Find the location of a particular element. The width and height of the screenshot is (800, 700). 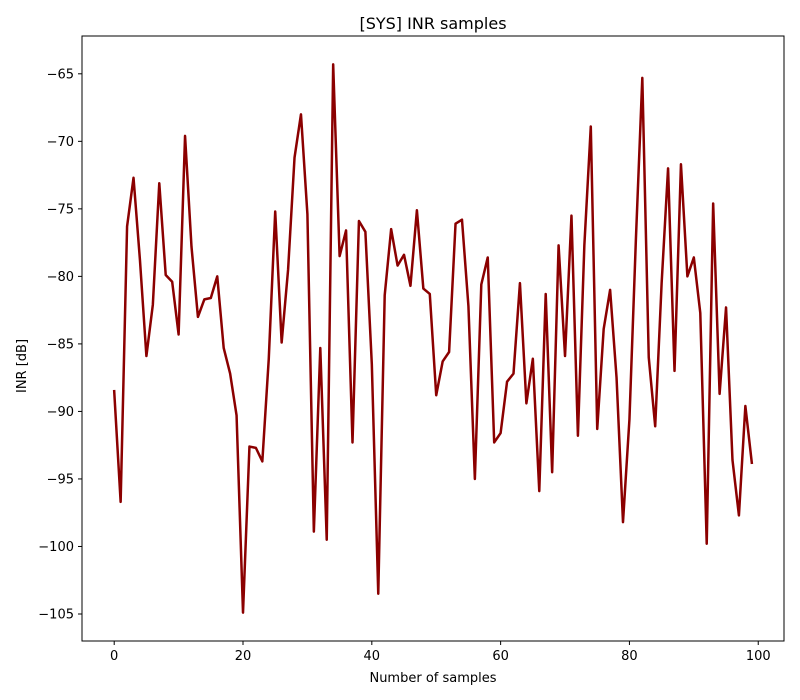

x-tick-label: 0 is located at coordinates (114, 656).